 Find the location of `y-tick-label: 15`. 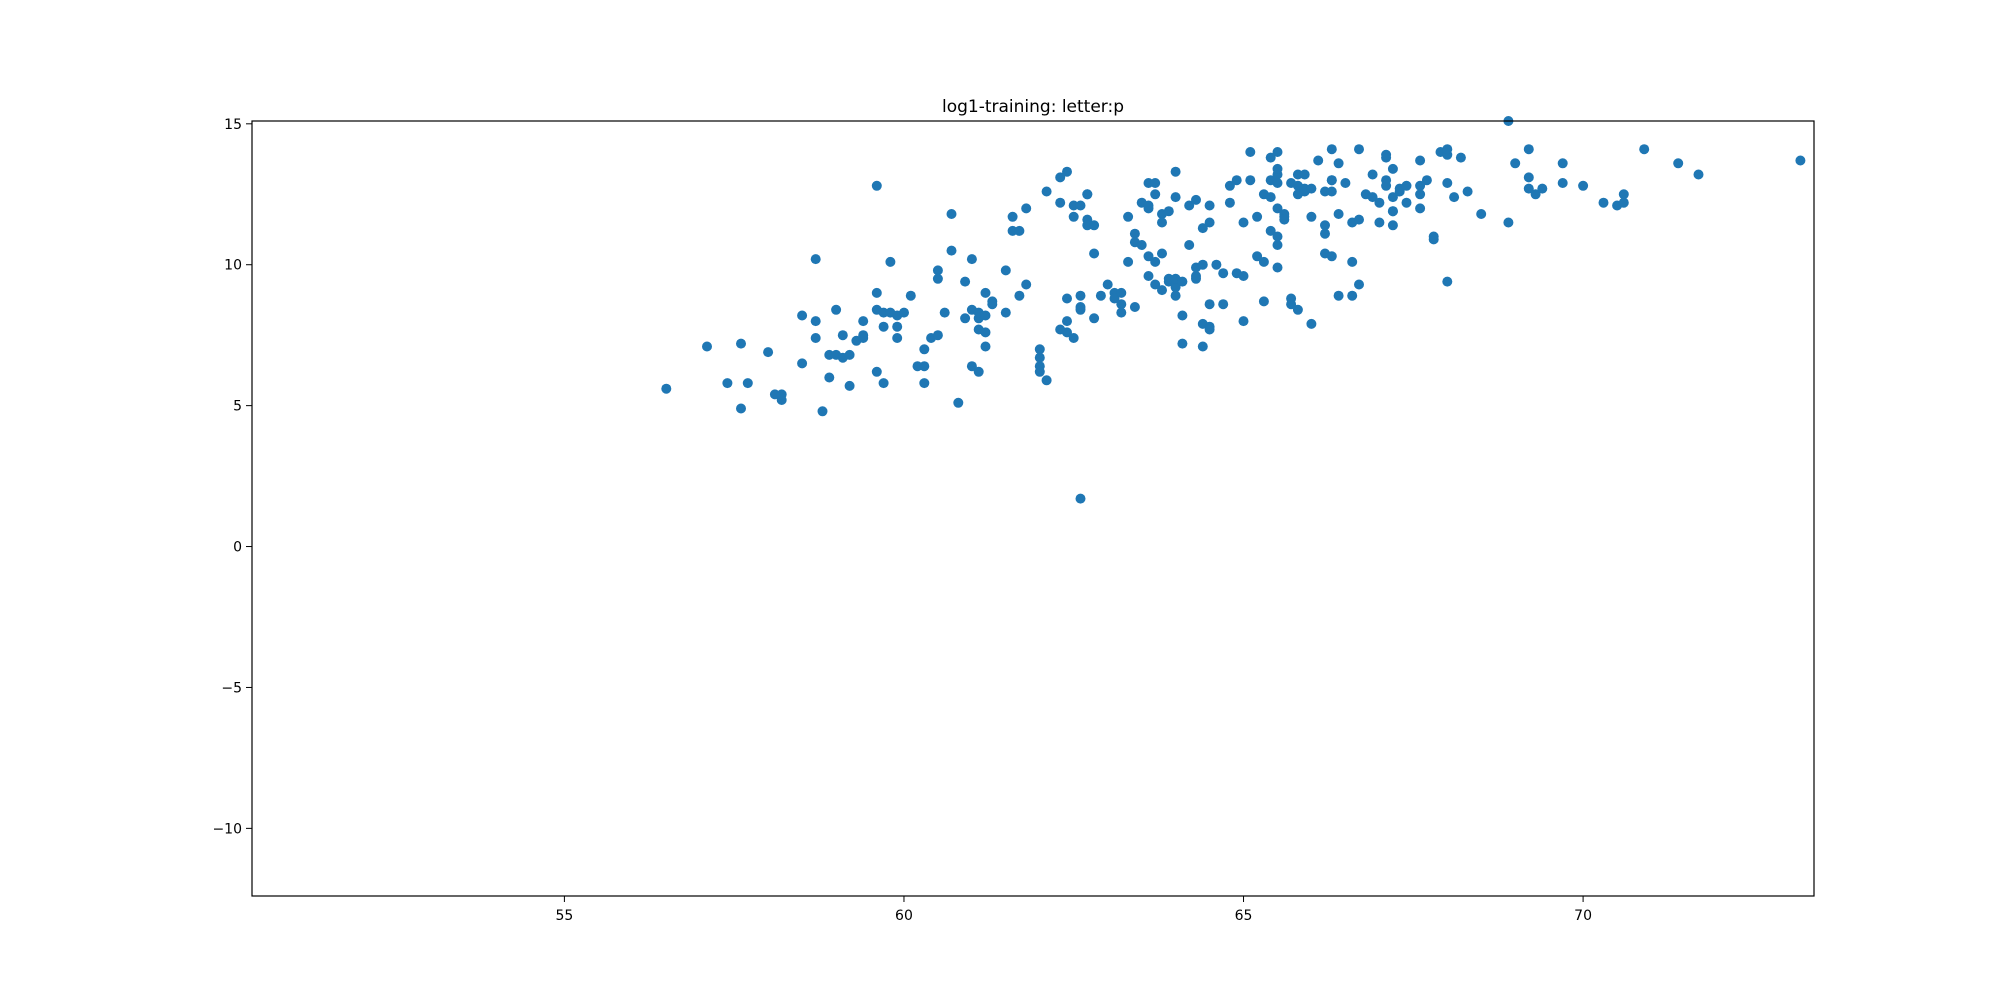

y-tick-label: 15 is located at coordinates (233, 125).